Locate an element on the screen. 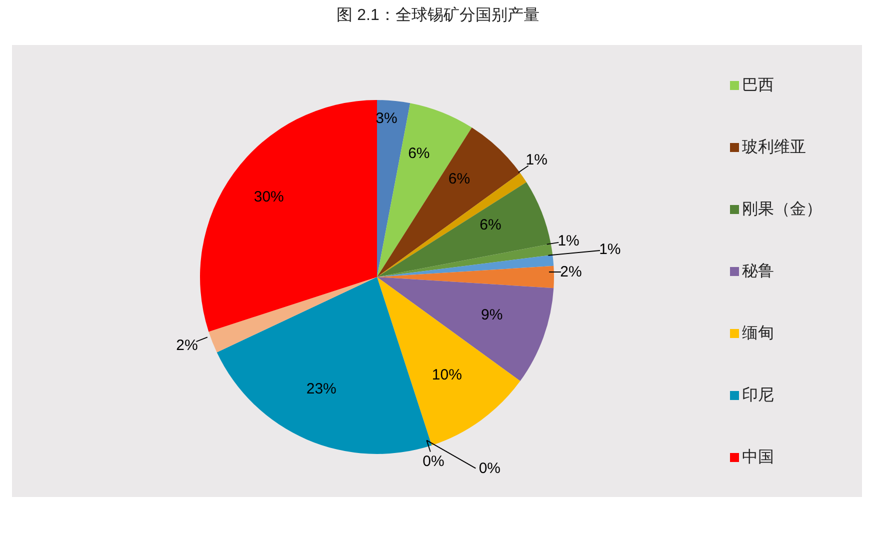 This screenshot has width=876, height=543. data-label: 30% is located at coordinates (269, 197).